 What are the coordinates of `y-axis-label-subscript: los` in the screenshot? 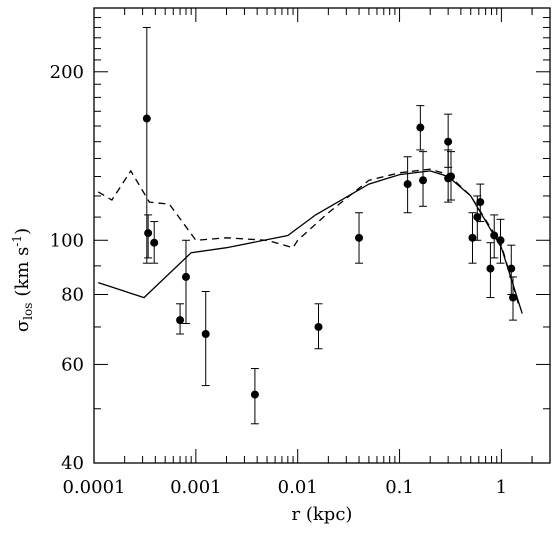 It's located at (28, 311).